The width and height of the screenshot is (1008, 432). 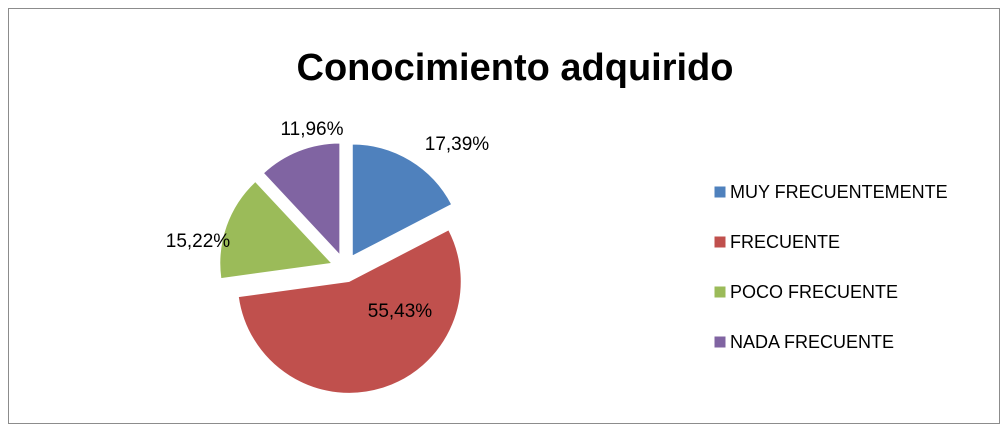 What do you see at coordinates (515, 68) in the screenshot?
I see `chart-title: Conocimiento adquirido` at bounding box center [515, 68].